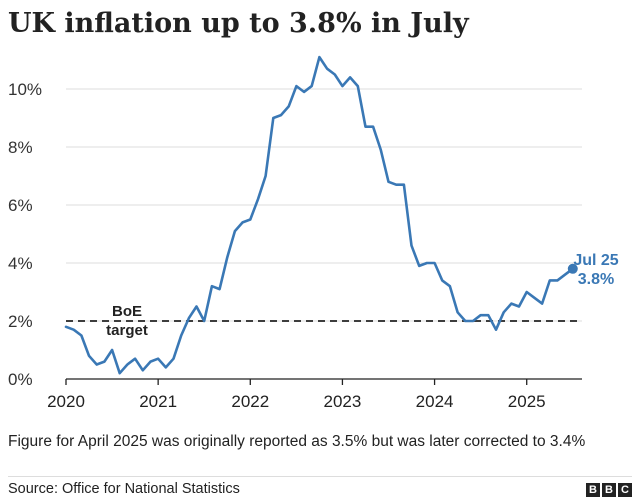  I want to click on logo-block: C, so click(625, 490).